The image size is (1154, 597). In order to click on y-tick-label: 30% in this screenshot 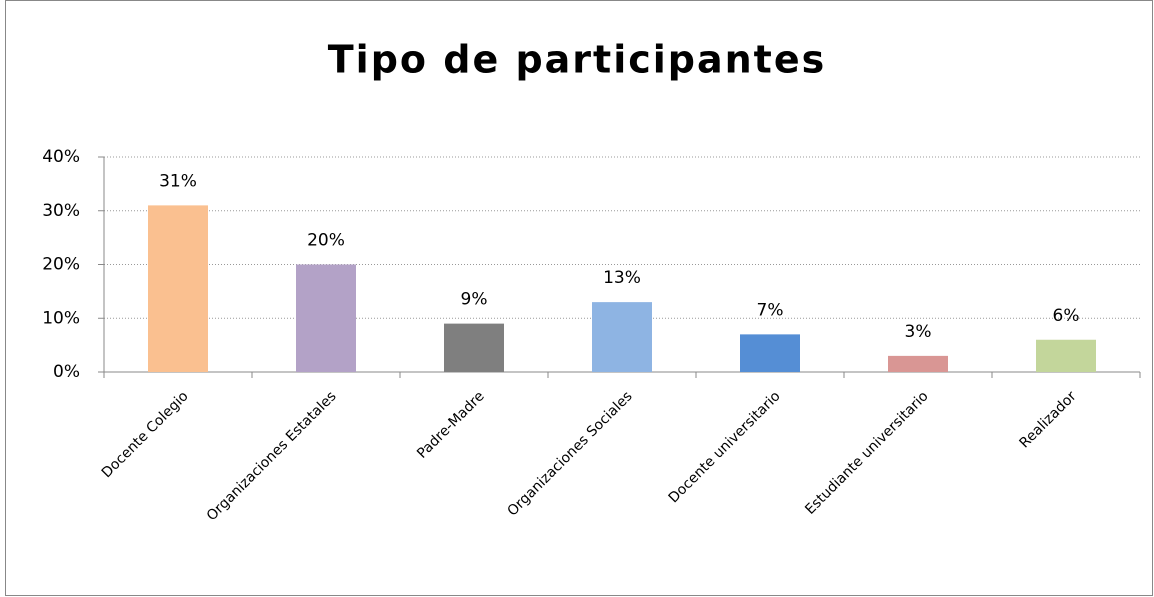, I will do `click(61, 211)`.